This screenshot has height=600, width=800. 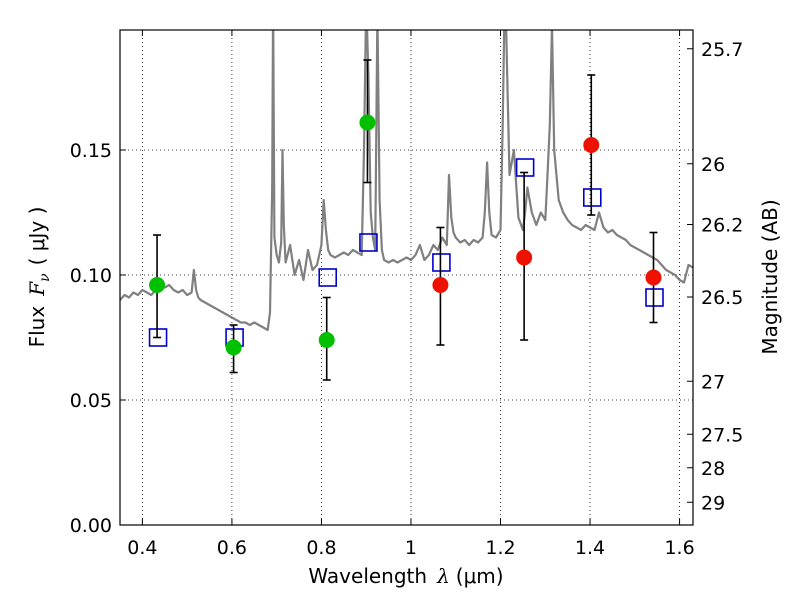 What do you see at coordinates (590, 548) in the screenshot?
I see `x-tick-label: 1.4` at bounding box center [590, 548].